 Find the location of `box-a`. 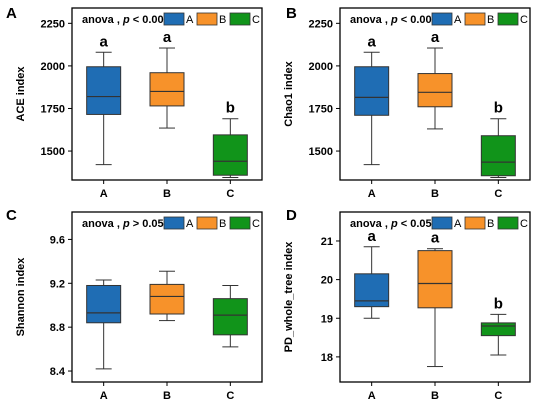

box-a is located at coordinates (104, 324).